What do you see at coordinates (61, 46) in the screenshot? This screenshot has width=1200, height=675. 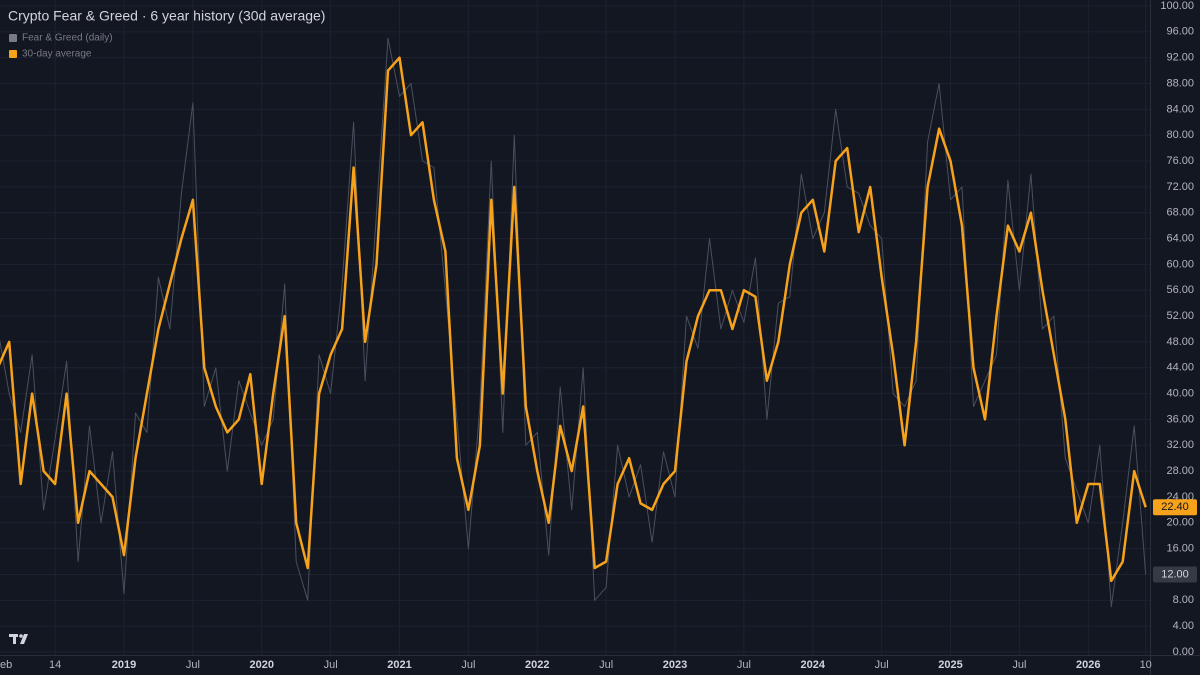 I see `legend: Fear & Greed (daily) 30-day average` at bounding box center [61, 46].